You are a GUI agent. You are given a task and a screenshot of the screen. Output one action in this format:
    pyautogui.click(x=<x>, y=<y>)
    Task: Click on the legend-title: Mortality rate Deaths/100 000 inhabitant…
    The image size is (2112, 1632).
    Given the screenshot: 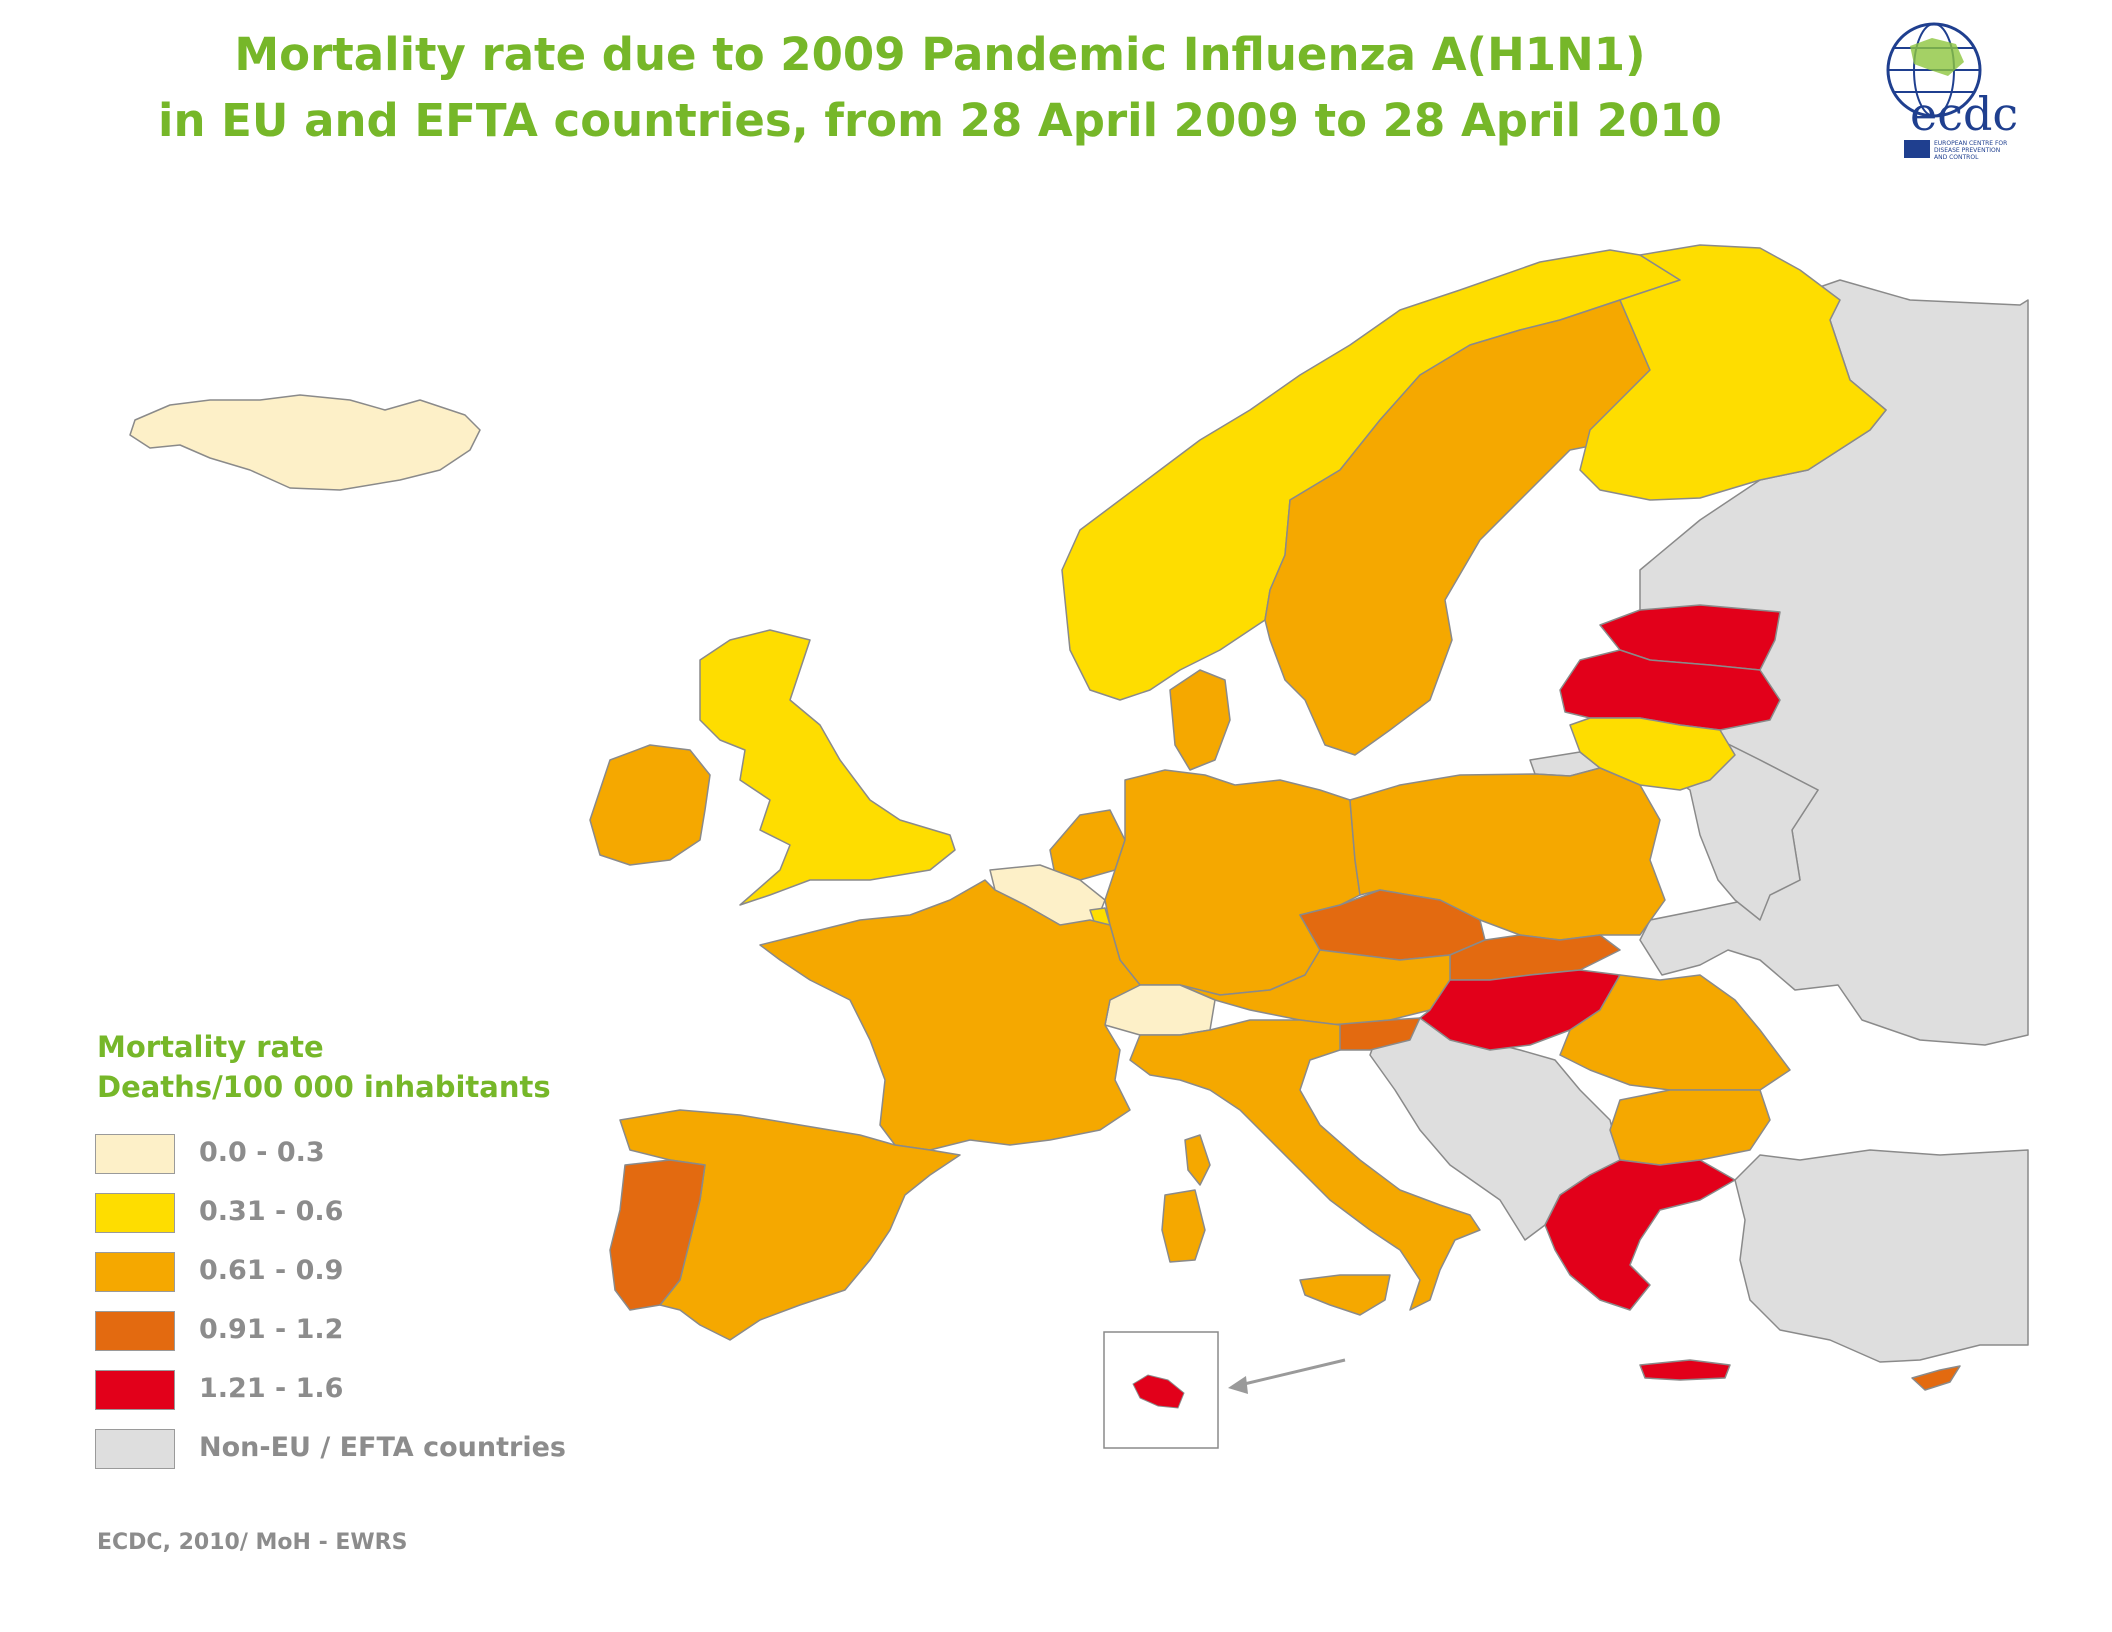 What is the action you would take?
    pyautogui.click(x=324, y=1067)
    